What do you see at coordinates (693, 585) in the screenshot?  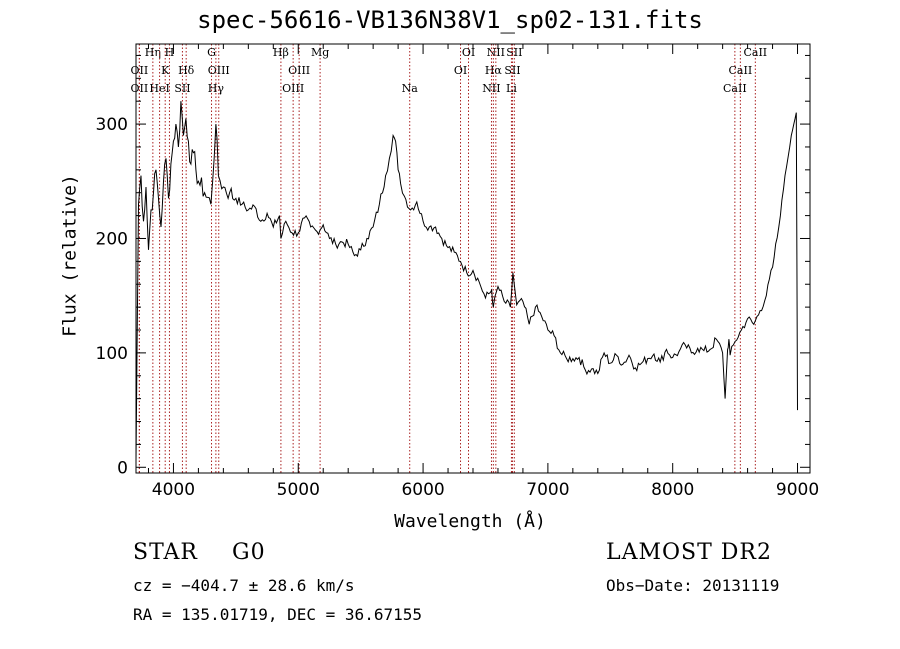 I see `observation-date: Obs−Date: 20131119` at bounding box center [693, 585].